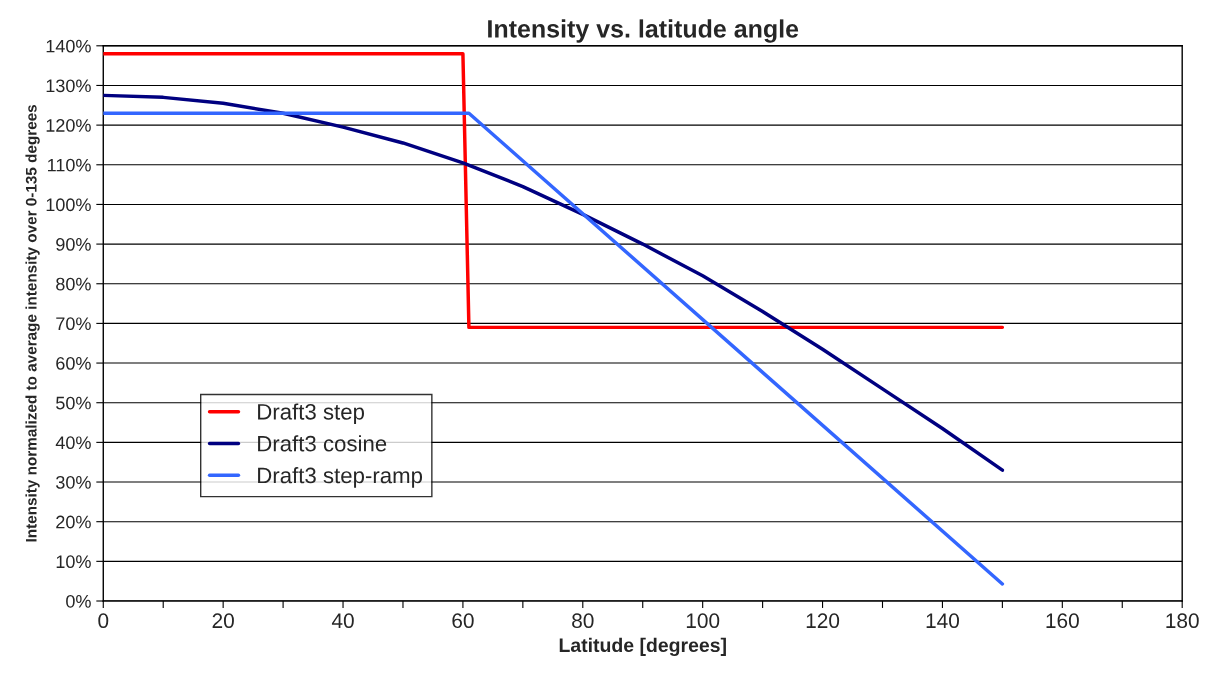  What do you see at coordinates (311, 414) in the screenshot?
I see `legend-label: Draft3 step` at bounding box center [311, 414].